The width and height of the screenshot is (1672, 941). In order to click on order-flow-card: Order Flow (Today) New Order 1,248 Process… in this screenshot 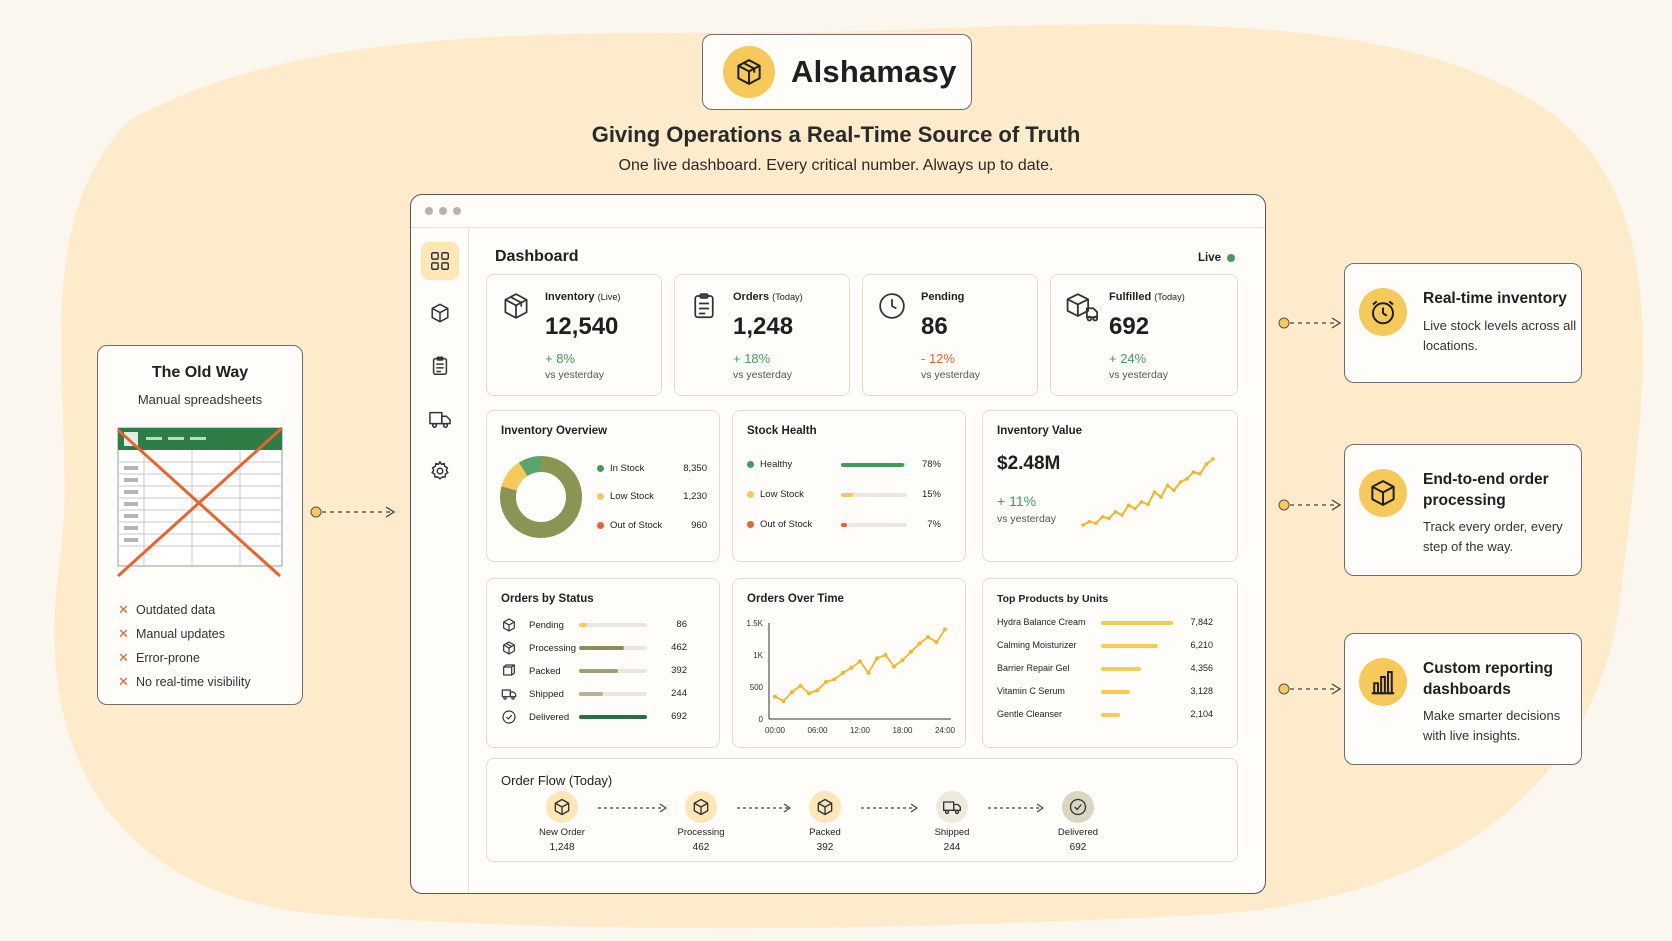, I will do `click(862, 810)`.